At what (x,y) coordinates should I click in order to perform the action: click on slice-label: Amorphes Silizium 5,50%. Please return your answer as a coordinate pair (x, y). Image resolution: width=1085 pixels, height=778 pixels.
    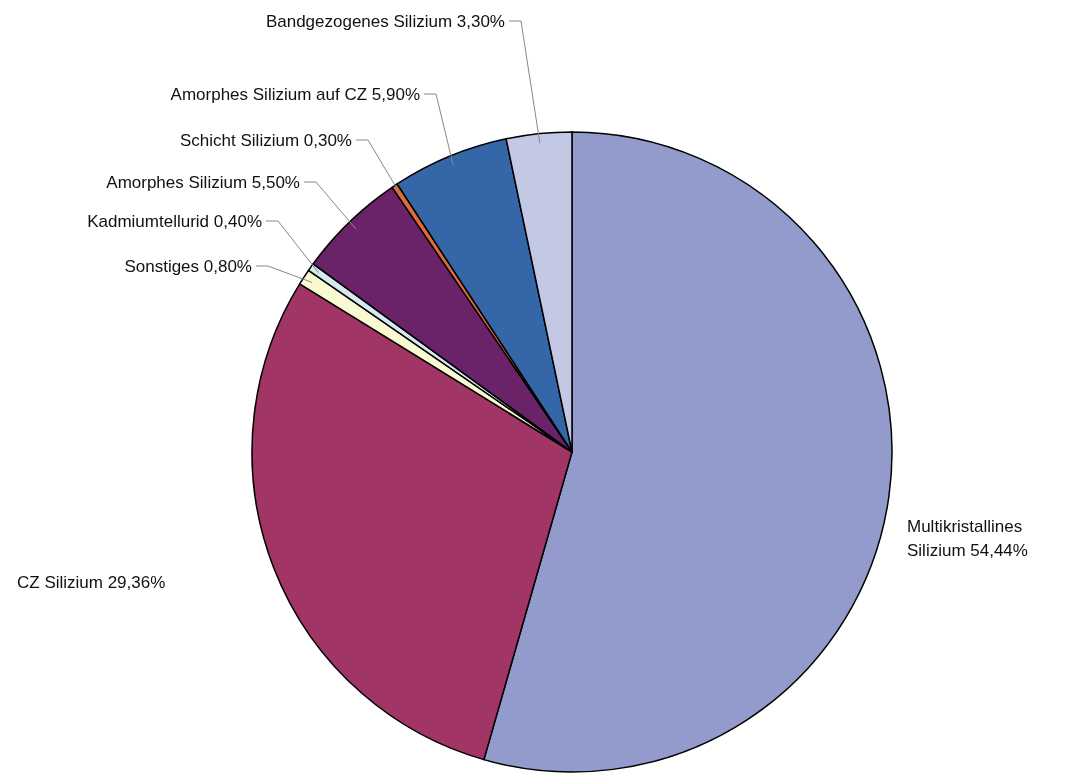
    Looking at the image, I should click on (203, 182).